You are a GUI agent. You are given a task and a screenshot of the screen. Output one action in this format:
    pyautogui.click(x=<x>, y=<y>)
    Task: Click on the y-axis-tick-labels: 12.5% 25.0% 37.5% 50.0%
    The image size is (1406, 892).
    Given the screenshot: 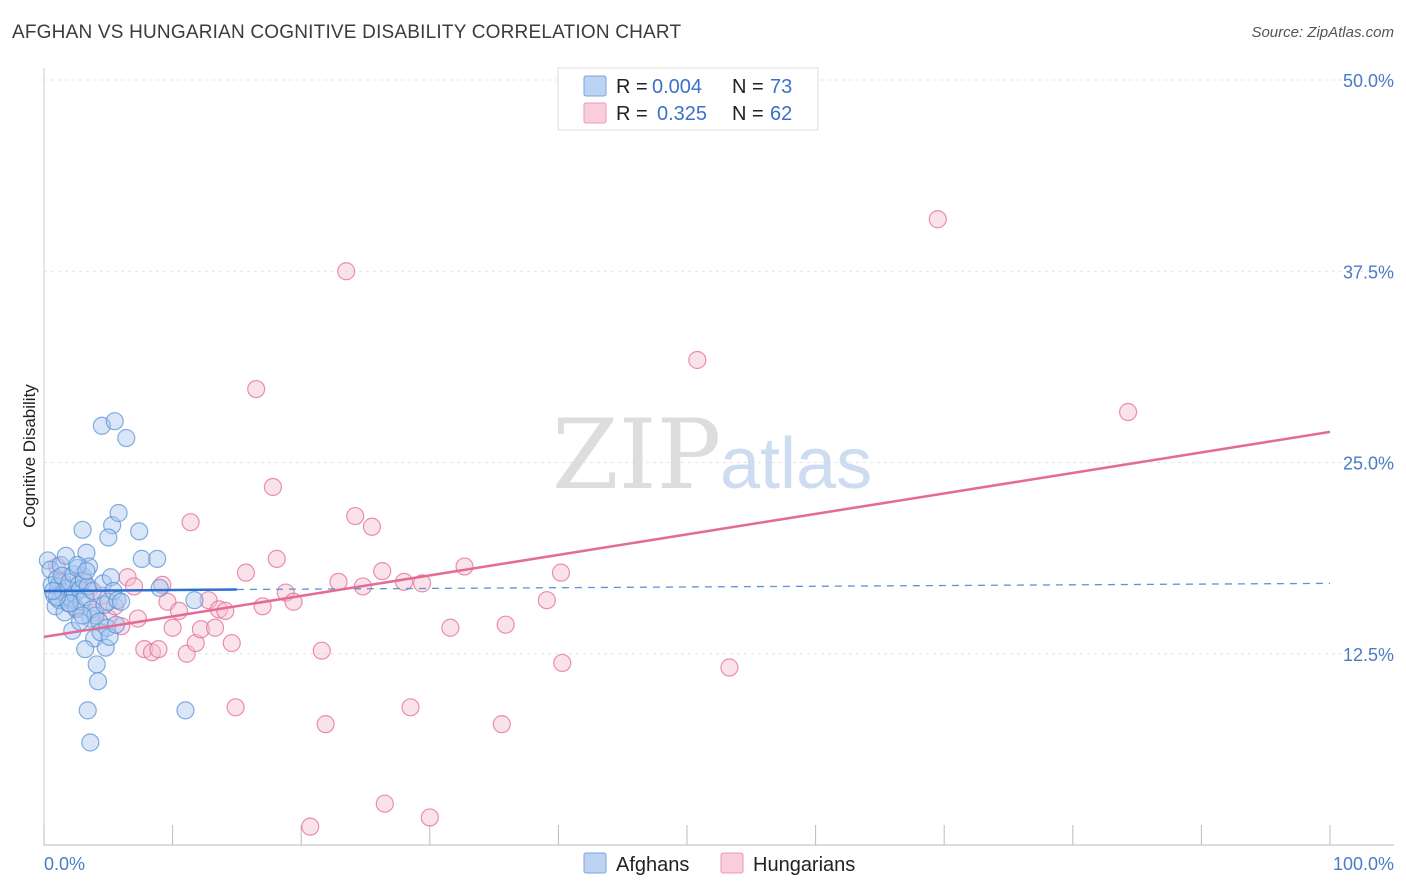 What is the action you would take?
    pyautogui.click(x=1368, y=368)
    